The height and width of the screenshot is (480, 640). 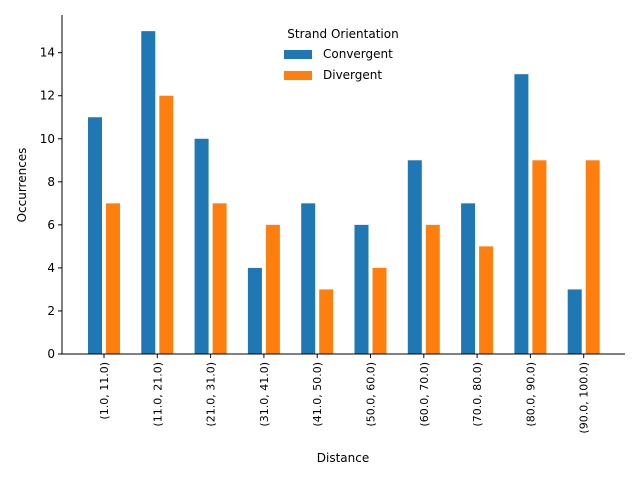 What do you see at coordinates (51, 203) in the screenshot?
I see `y-ticks: 0 2 4 6 8 10 12 14` at bounding box center [51, 203].